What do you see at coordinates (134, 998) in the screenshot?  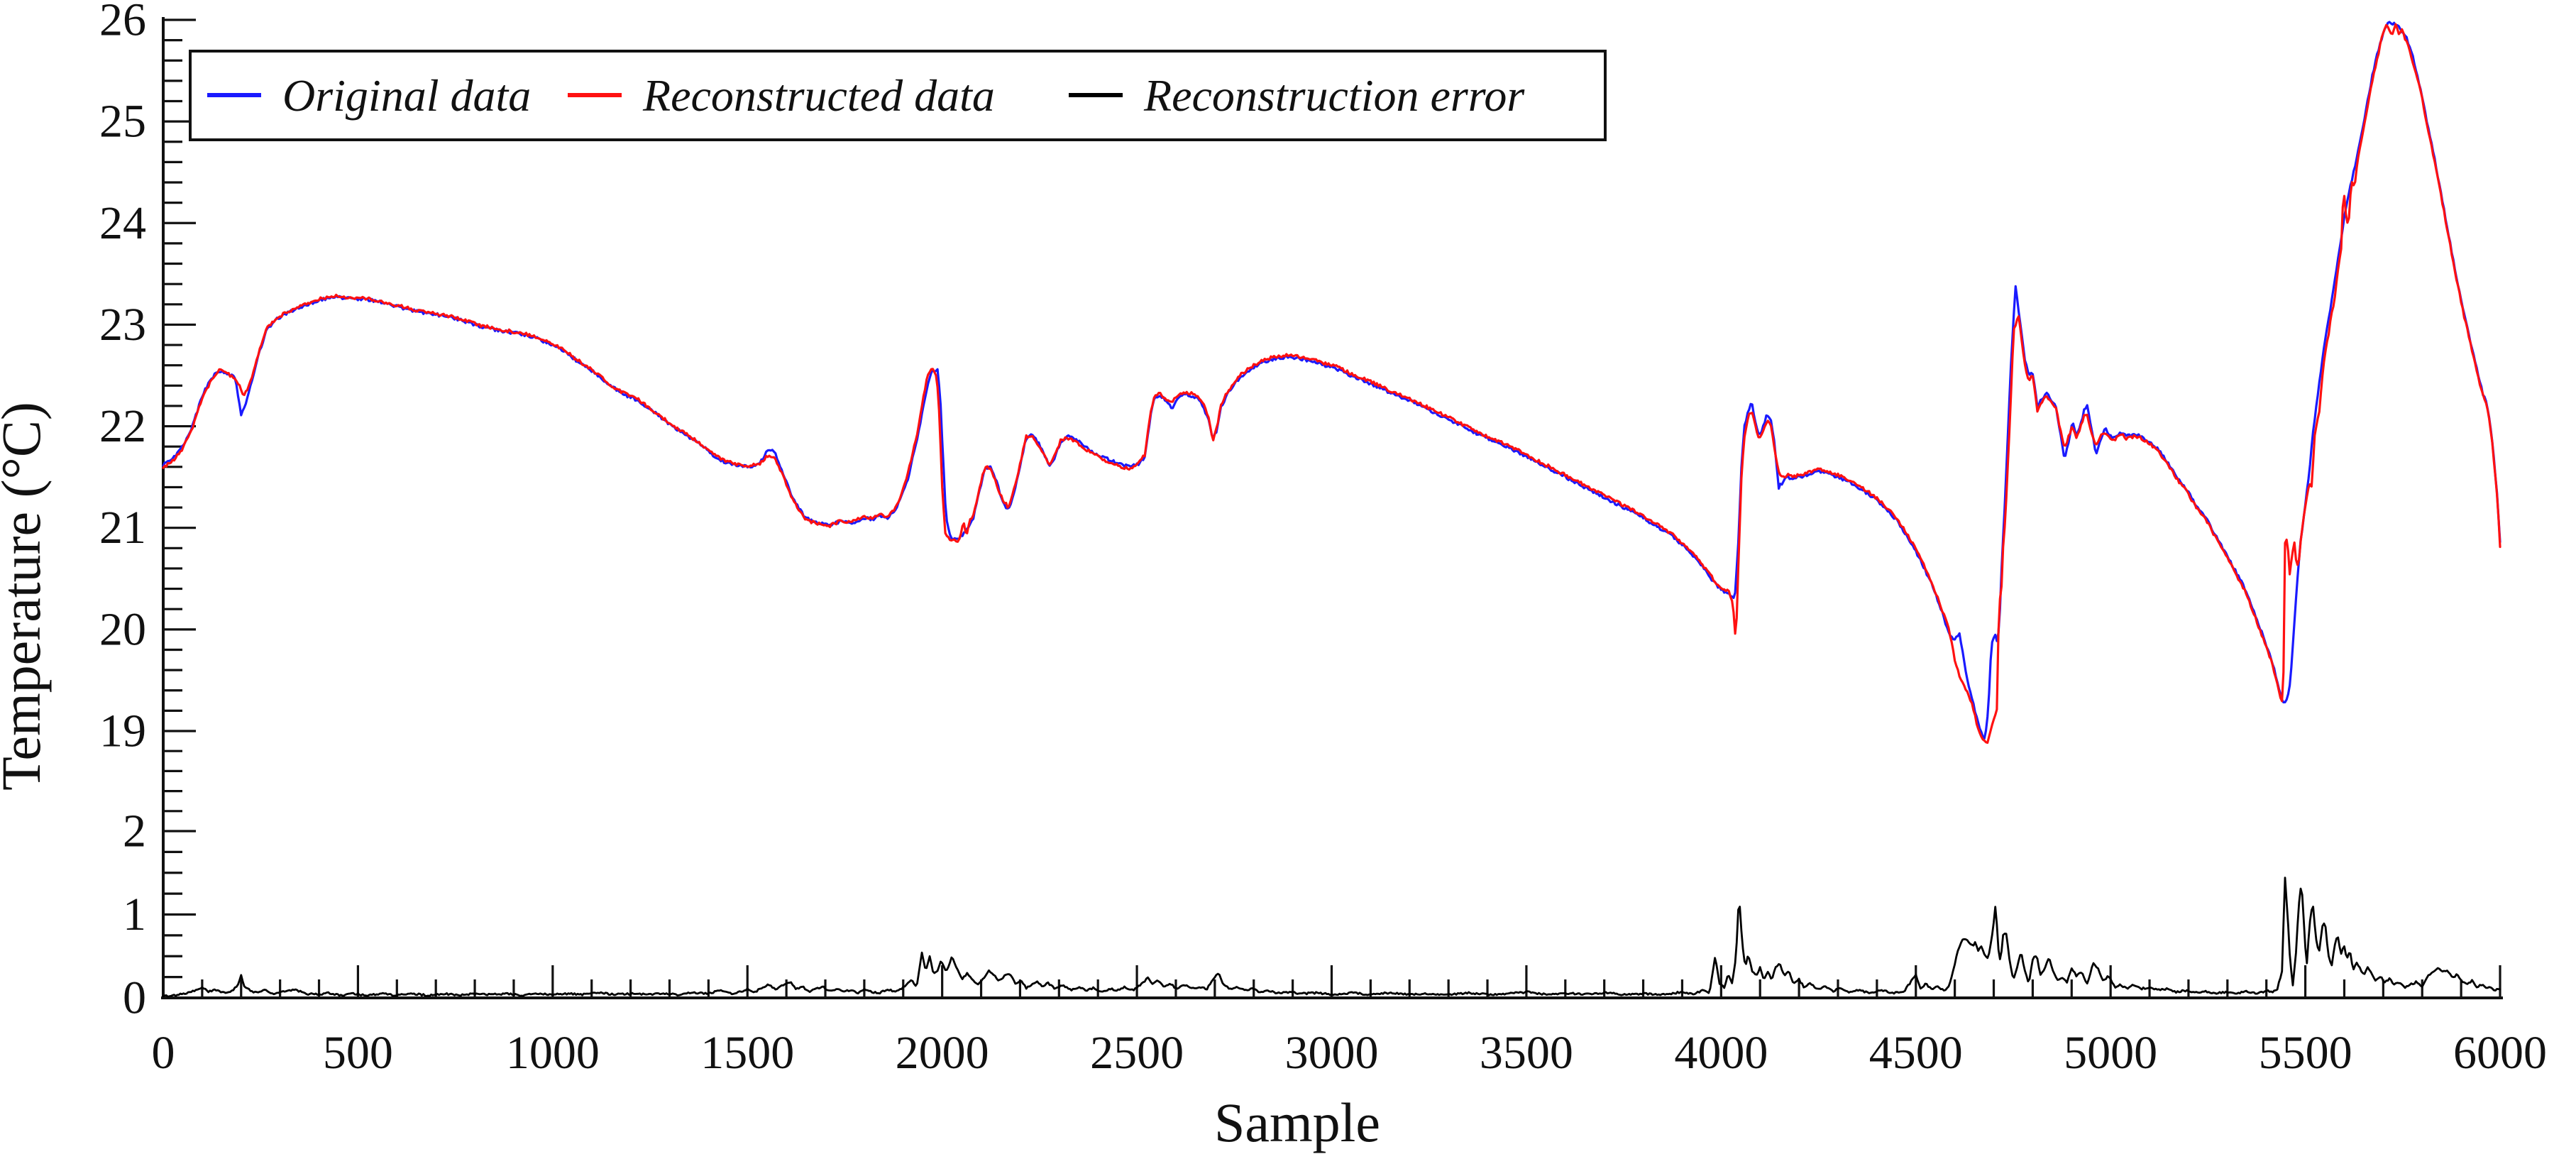 I see `y-tick-label: 0` at bounding box center [134, 998].